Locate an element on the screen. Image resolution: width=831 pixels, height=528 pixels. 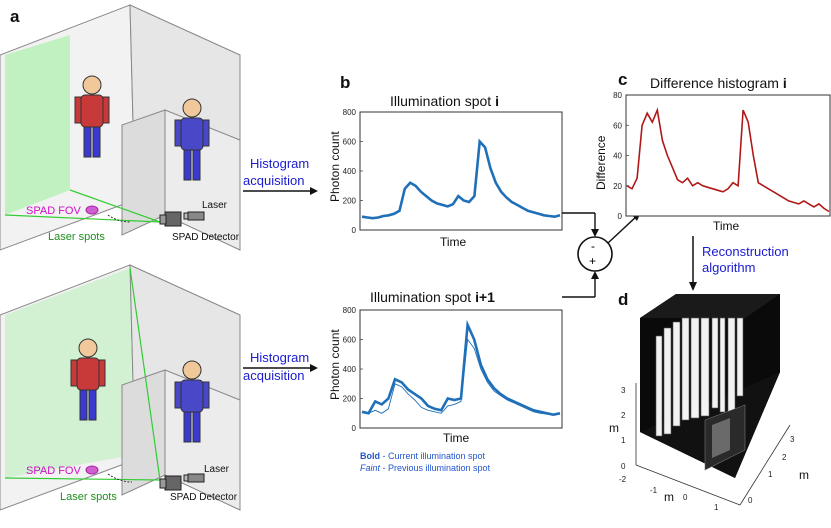
y-axis-label: Difference is located at coordinates (601, 162).